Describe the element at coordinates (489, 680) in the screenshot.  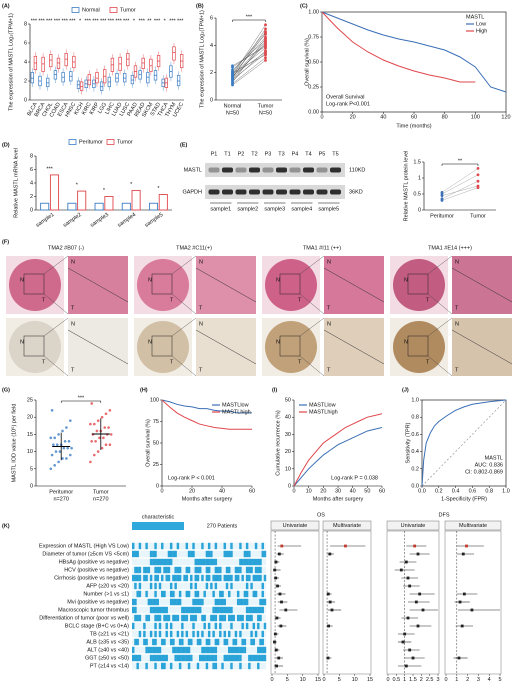
I see `x-tick-label: 4` at that location.